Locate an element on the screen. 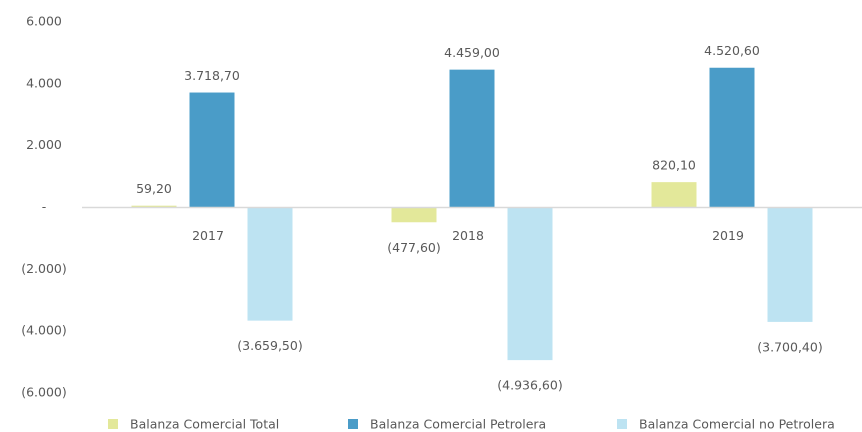  value-label: (4.936,60) is located at coordinates (529, 385).